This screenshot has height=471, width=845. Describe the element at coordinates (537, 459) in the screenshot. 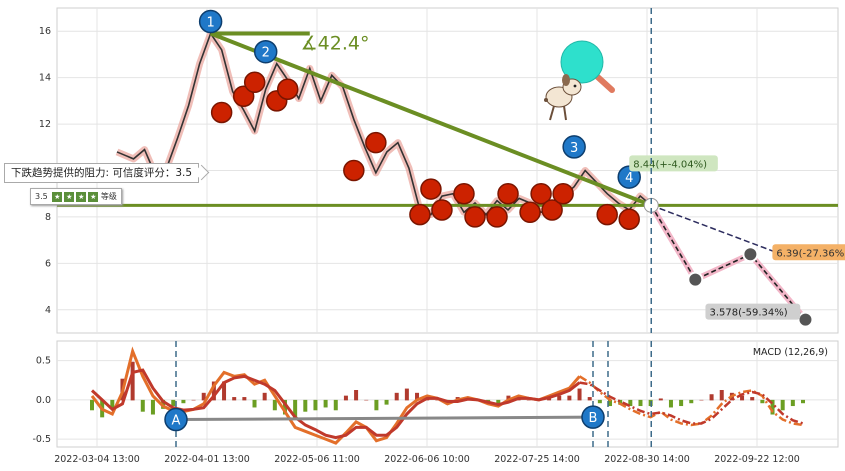

I see `x-tick-label: 2022-07-25 14:00` at that location.